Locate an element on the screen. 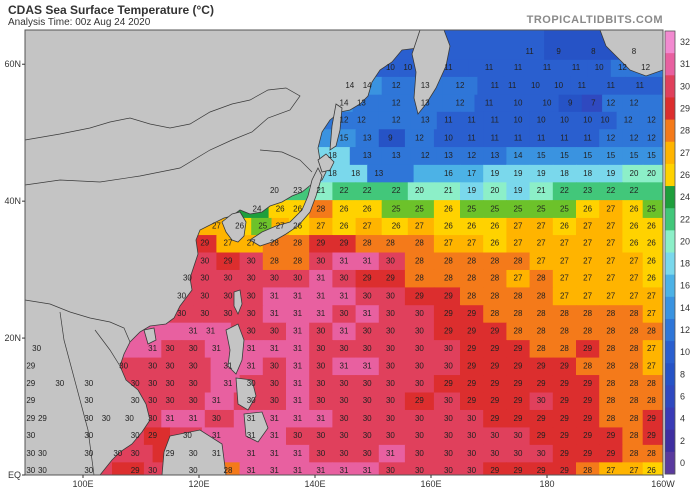 This screenshot has width=700, height=490. colorbar-tick-label: 0 is located at coordinates (682, 463).